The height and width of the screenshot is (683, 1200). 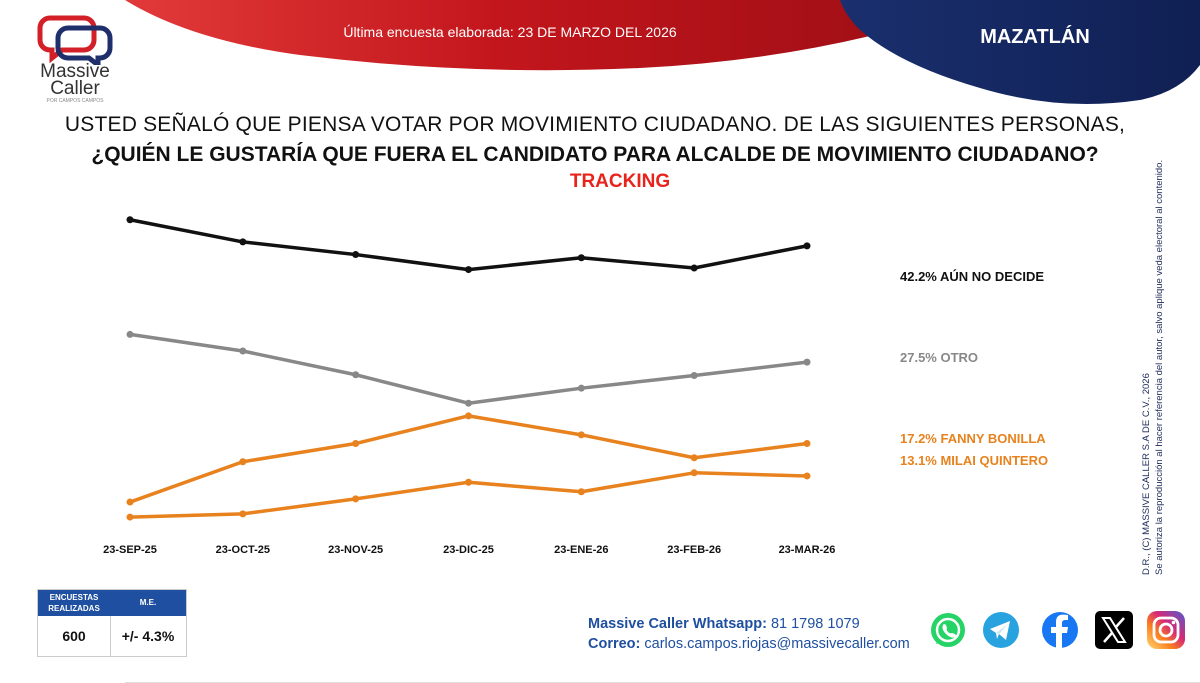 What do you see at coordinates (130, 550) in the screenshot?
I see `x-tick-label-0: 23-SEP-25` at bounding box center [130, 550].